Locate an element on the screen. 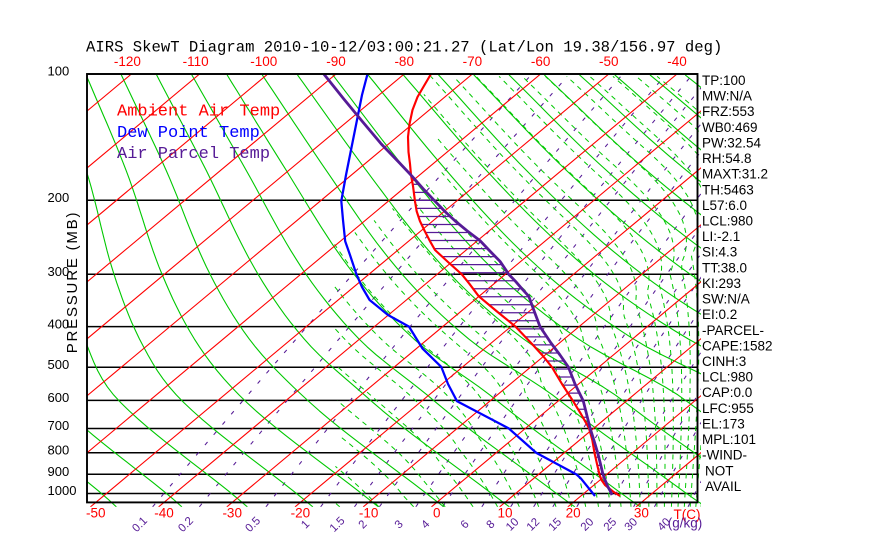 This screenshot has width=870, height=560. svg-text: AVAIL is located at coordinates (723, 486).